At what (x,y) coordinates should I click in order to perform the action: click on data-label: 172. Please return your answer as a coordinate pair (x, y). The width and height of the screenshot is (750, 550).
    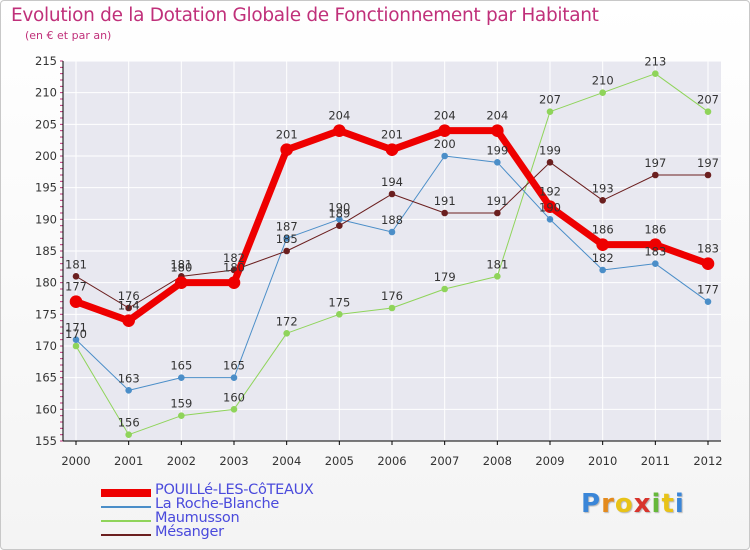
    Looking at the image, I should click on (287, 321).